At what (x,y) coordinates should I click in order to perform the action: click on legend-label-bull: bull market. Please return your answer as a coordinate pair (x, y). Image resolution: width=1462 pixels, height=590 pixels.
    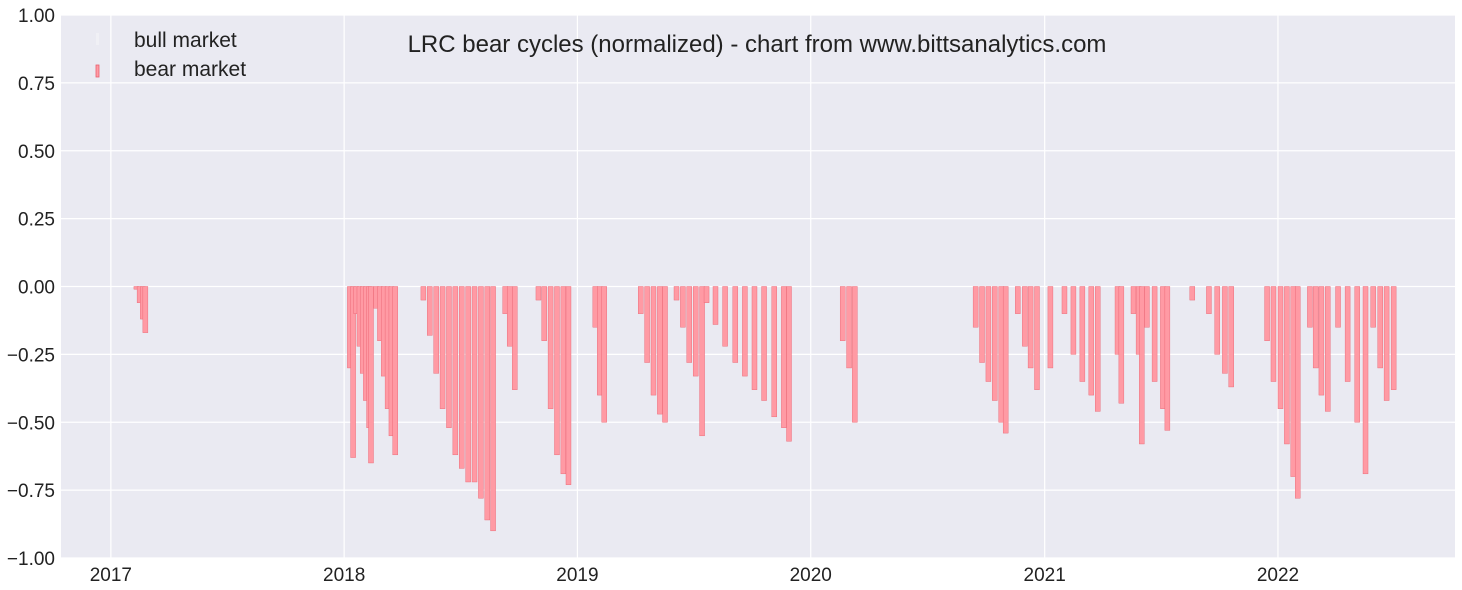
    Looking at the image, I should click on (185, 40).